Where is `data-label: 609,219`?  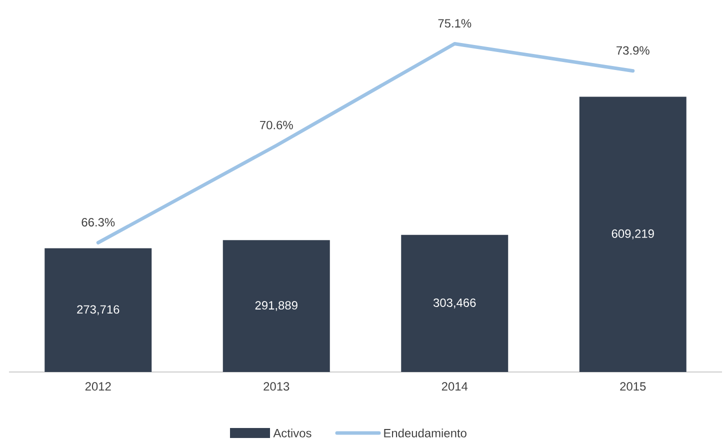 data-label: 609,219 is located at coordinates (633, 234).